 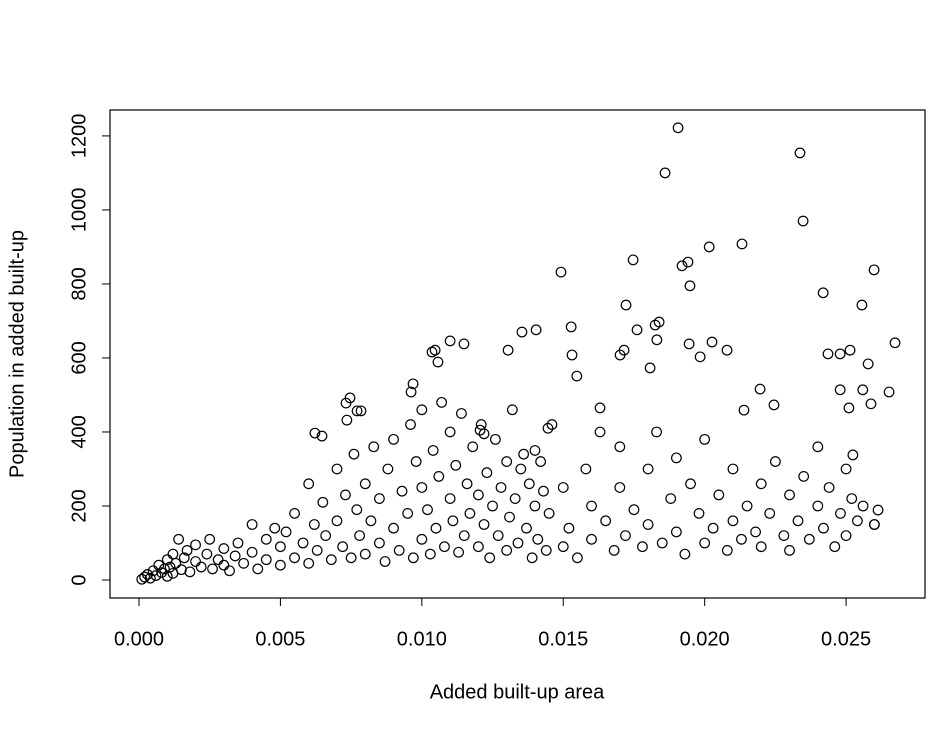 I want to click on x-tick-label: 0.015, so click(x=563, y=639).